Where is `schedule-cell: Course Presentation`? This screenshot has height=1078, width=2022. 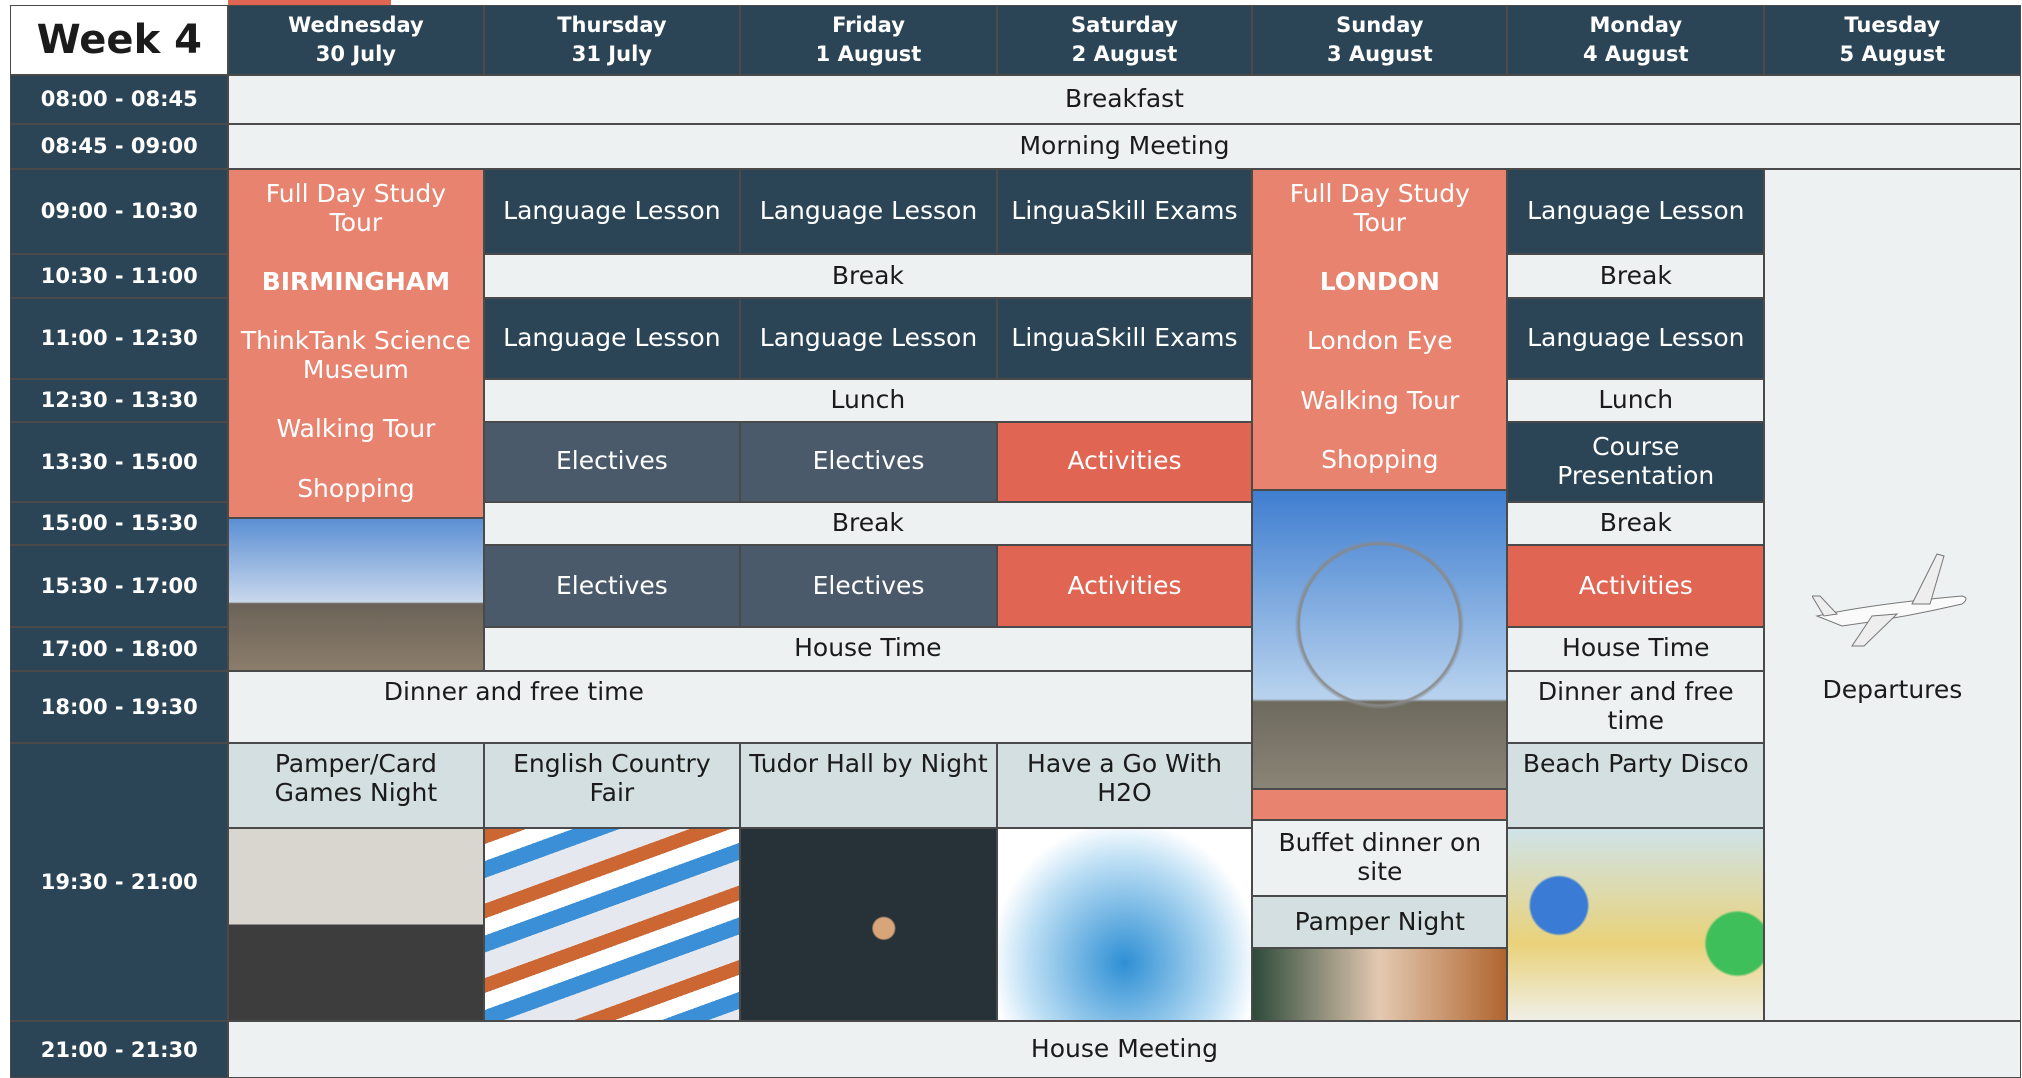 schedule-cell: Course Presentation is located at coordinates (1636, 461).